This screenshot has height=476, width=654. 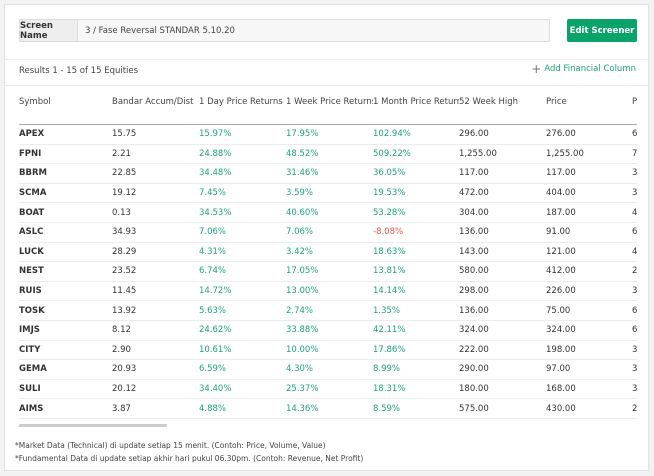 What do you see at coordinates (79, 71) in the screenshot?
I see `results-count: Results 1 - 15 of 15 Equities` at bounding box center [79, 71].